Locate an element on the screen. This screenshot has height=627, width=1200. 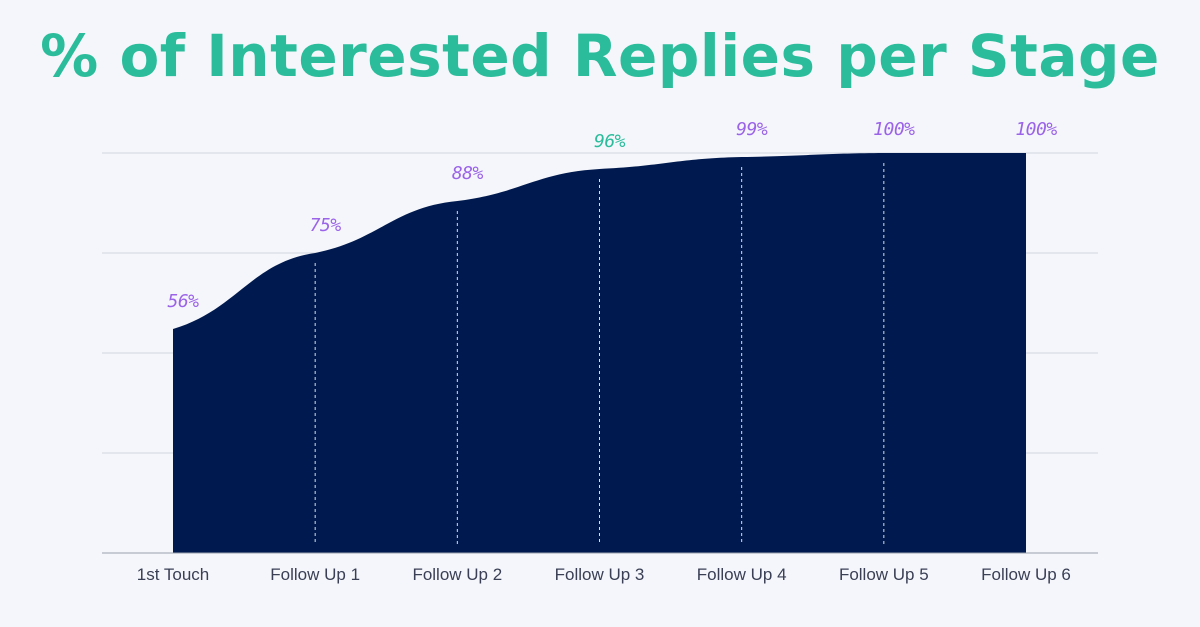
chart-title: % of Interested Replies per Stage is located at coordinates (600, 56).